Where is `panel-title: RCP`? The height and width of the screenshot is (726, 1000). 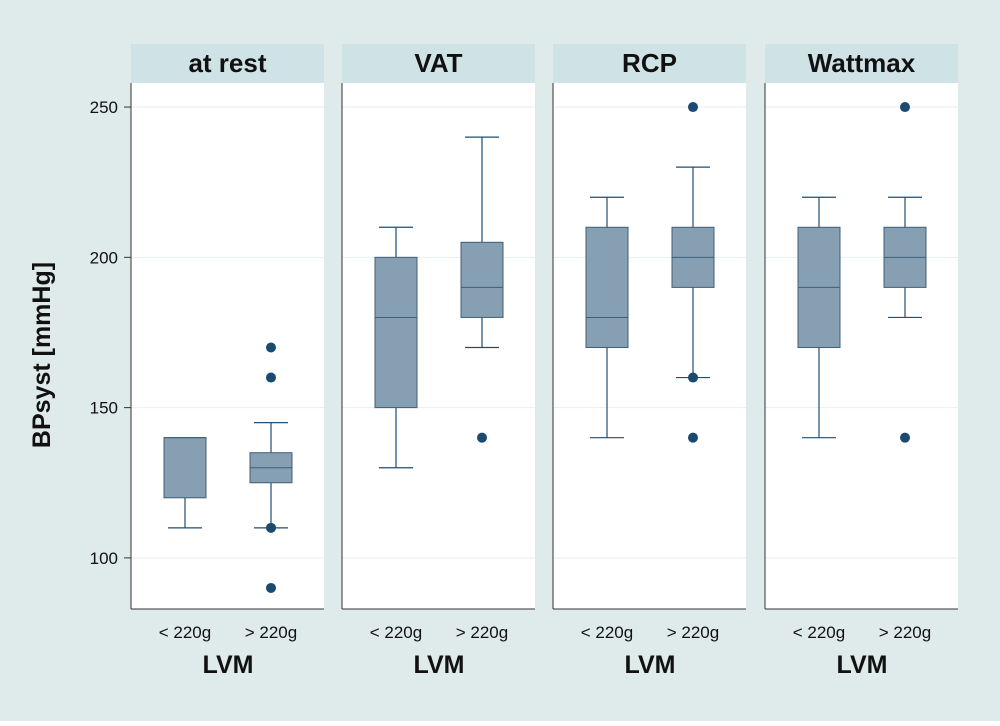
panel-title: RCP is located at coordinates (649, 63).